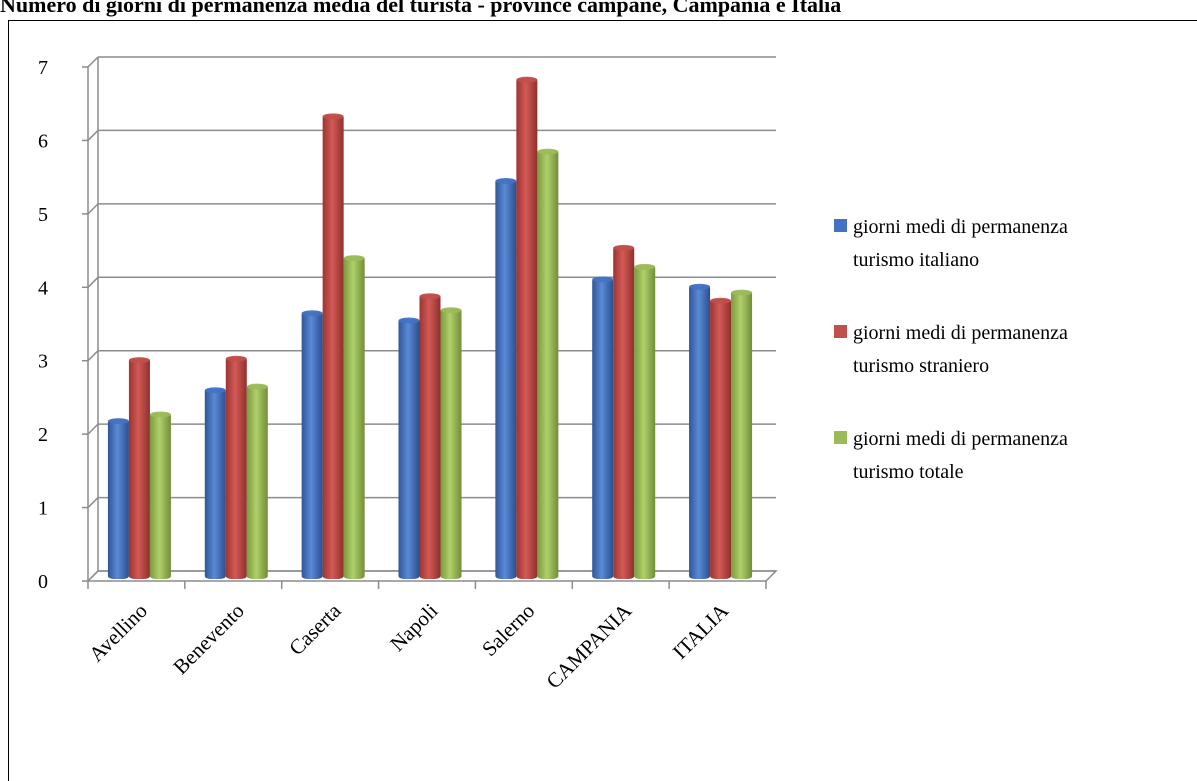  Describe the element at coordinates (43, 582) in the screenshot. I see `y-tick-label: 0` at that location.